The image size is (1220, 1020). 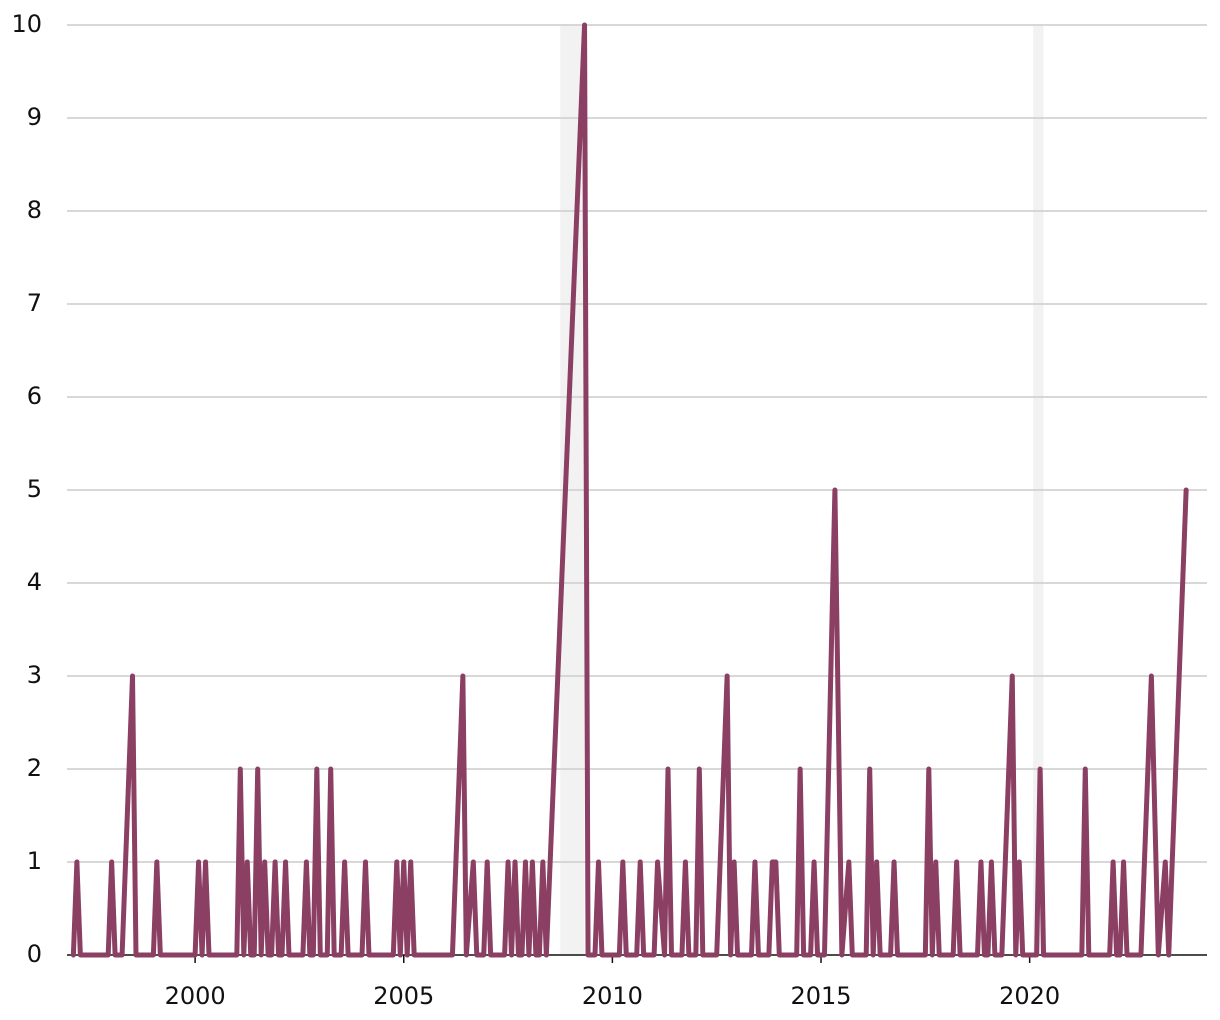 What do you see at coordinates (26, 24) in the screenshot?
I see `y-tick-label: 10` at bounding box center [26, 24].